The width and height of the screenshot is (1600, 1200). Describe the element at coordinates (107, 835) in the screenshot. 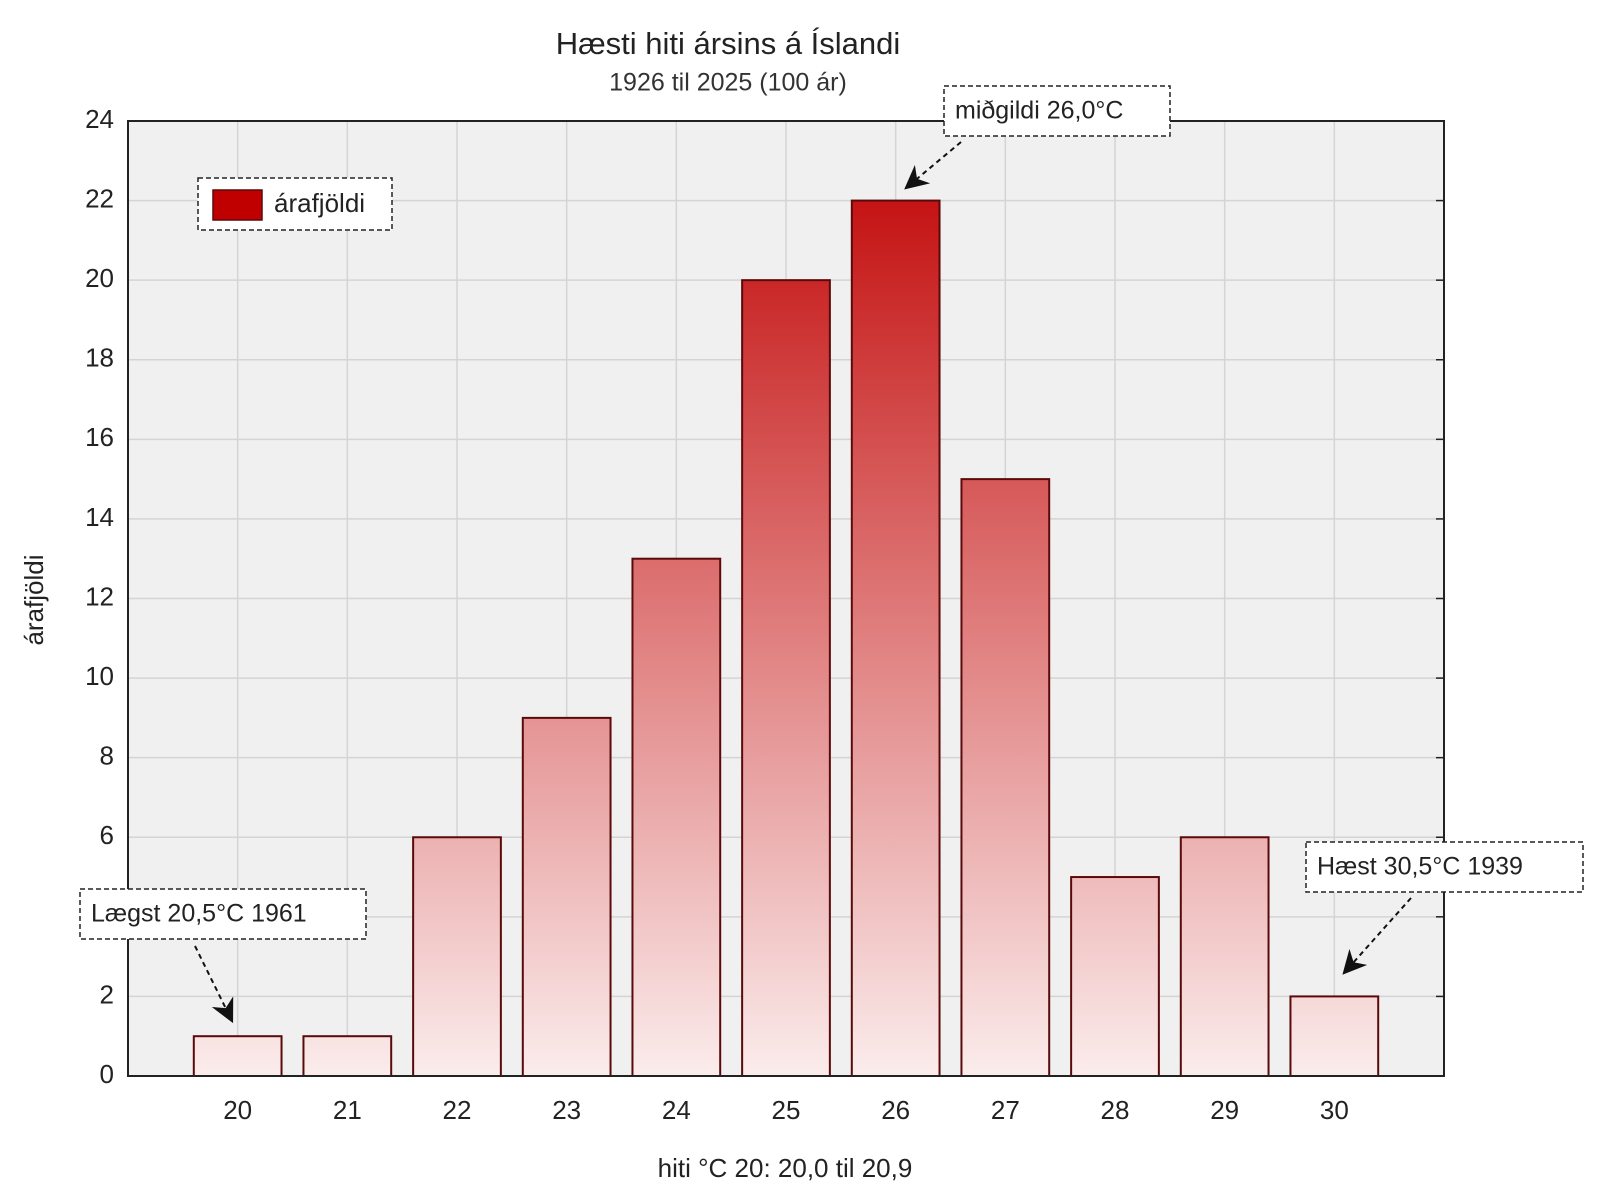

I see `y-tick-label: 6` at that location.